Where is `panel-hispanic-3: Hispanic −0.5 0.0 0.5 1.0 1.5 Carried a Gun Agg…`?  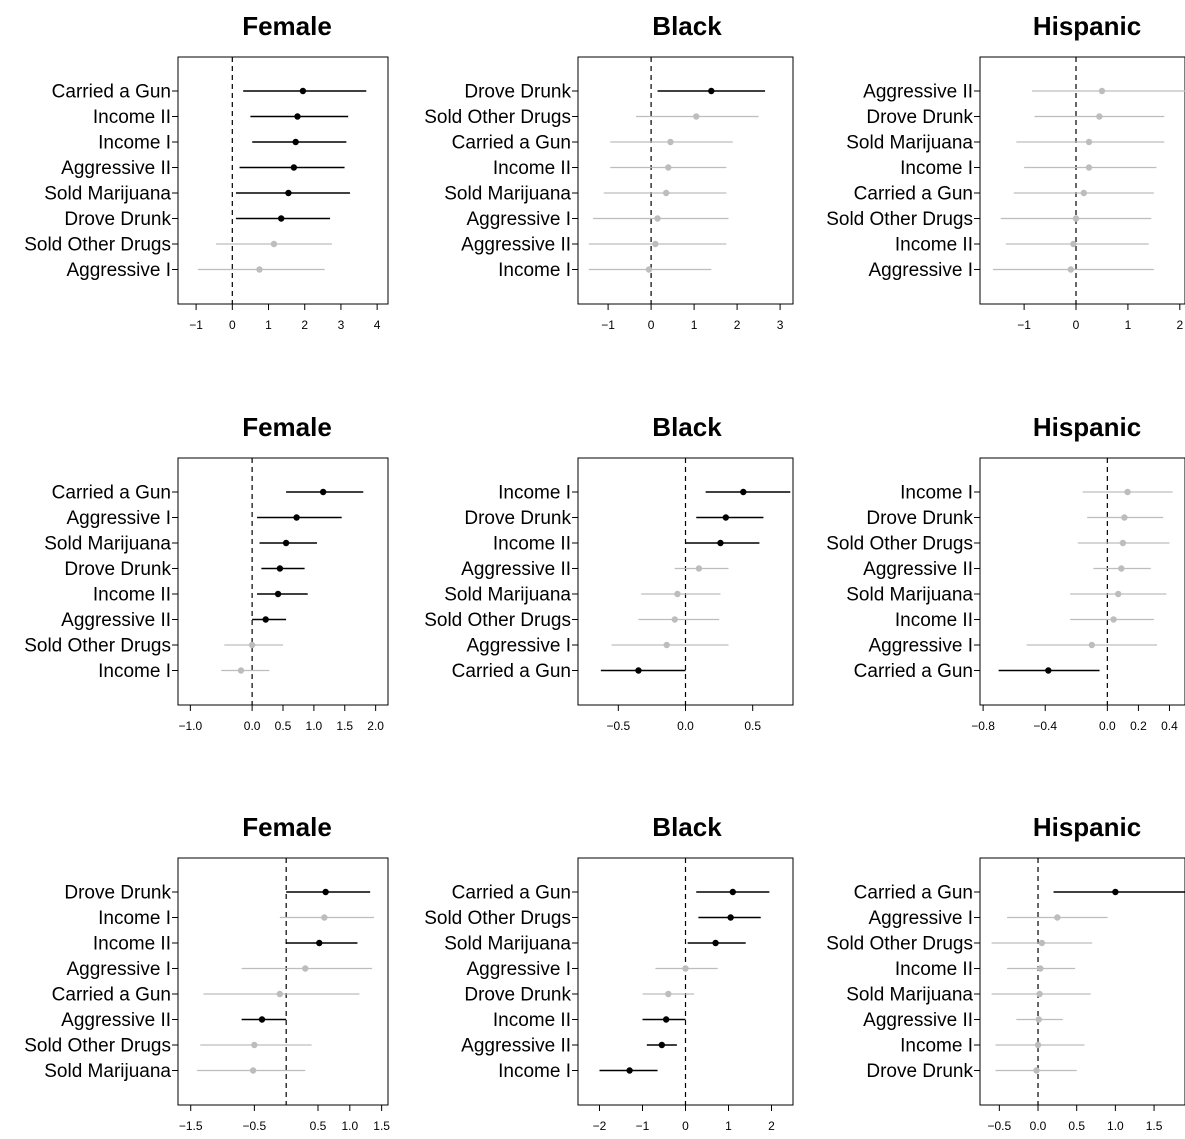 panel-hispanic-3: Hispanic −0.5 0.0 0.5 1.0 1.5 Carried a Gun Agg… is located at coordinates (1005, 972).